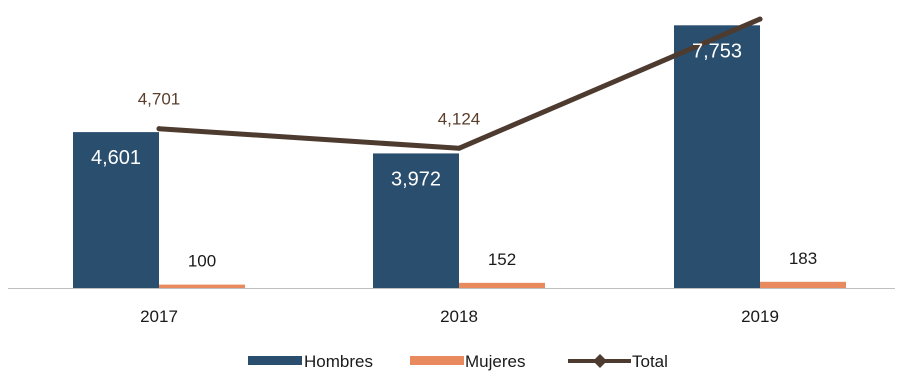  I want to click on bar-mujeres-2017, so click(202, 286).